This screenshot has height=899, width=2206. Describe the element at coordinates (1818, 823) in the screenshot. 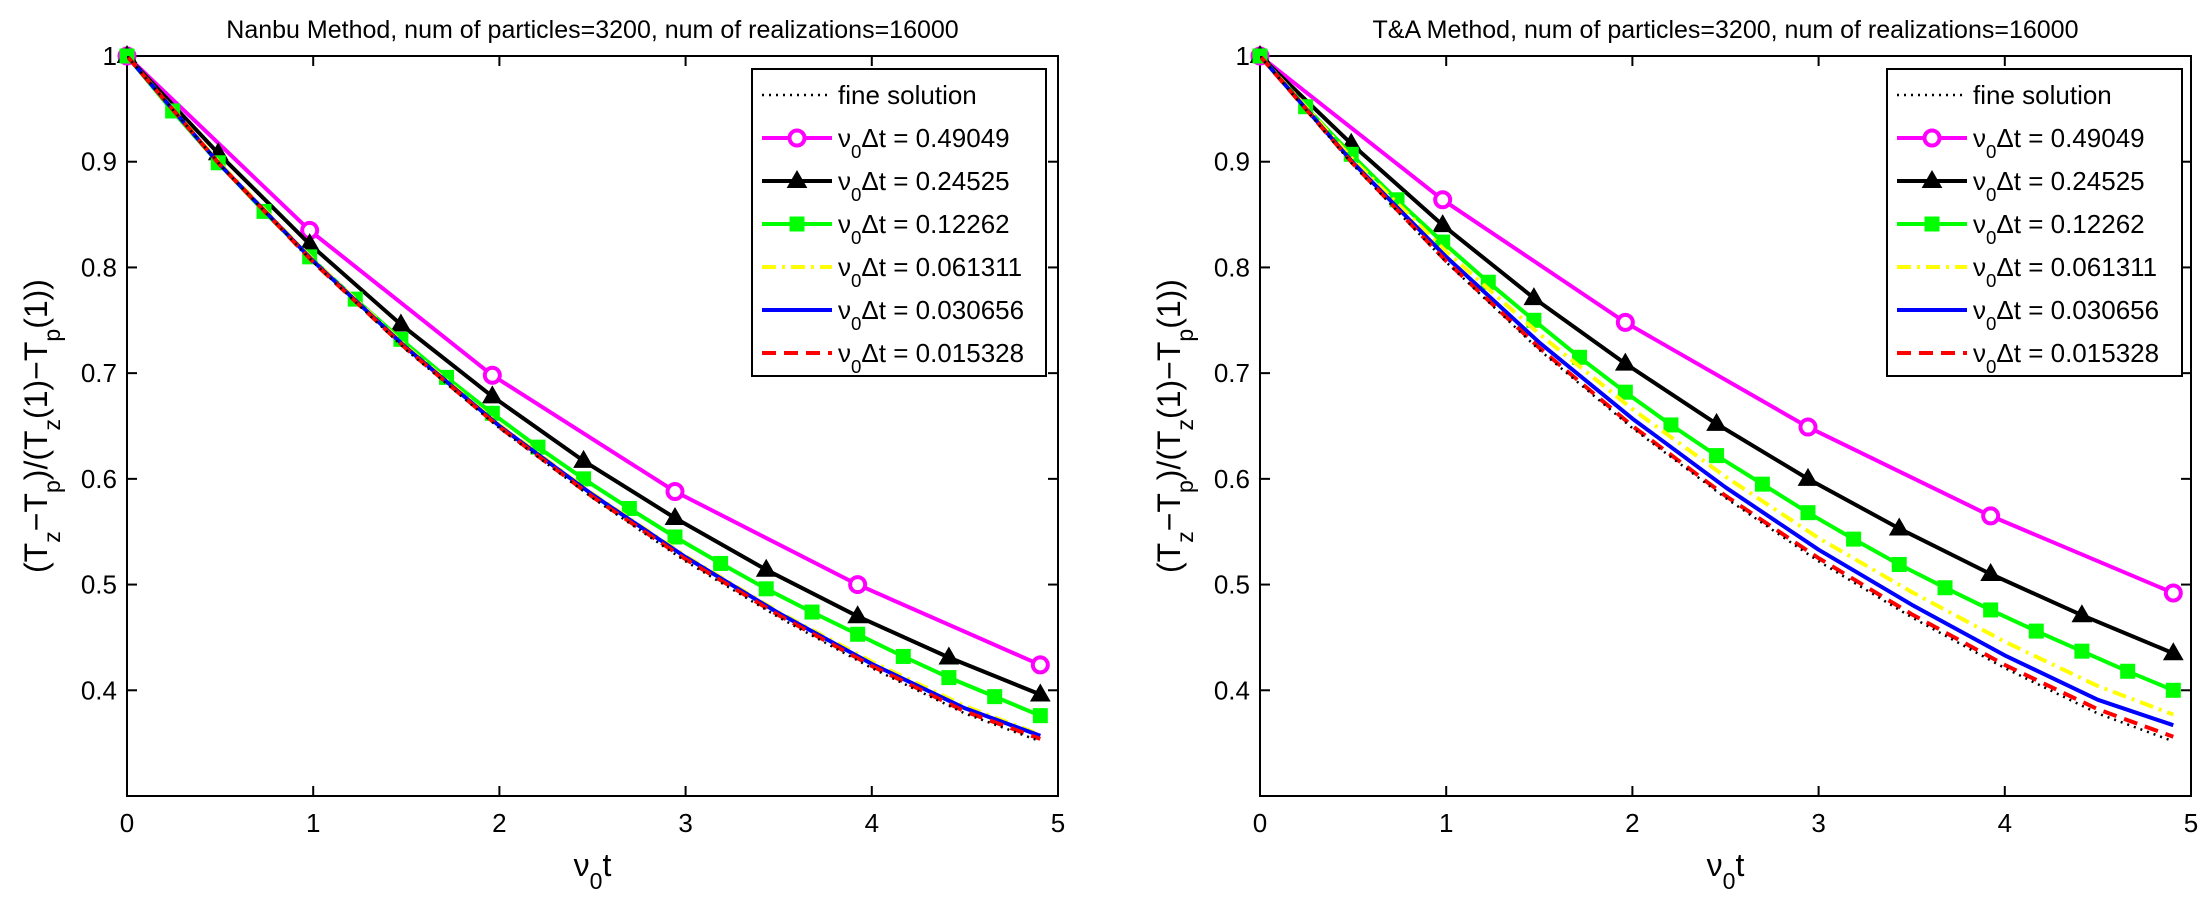

I see `x-tick-label: 3` at that location.